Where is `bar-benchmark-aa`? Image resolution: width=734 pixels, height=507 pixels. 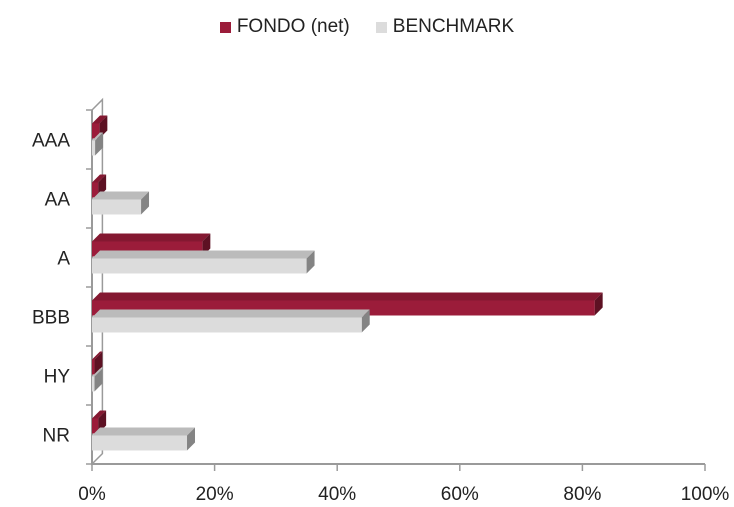 bar-benchmark-aa is located at coordinates (121, 203).